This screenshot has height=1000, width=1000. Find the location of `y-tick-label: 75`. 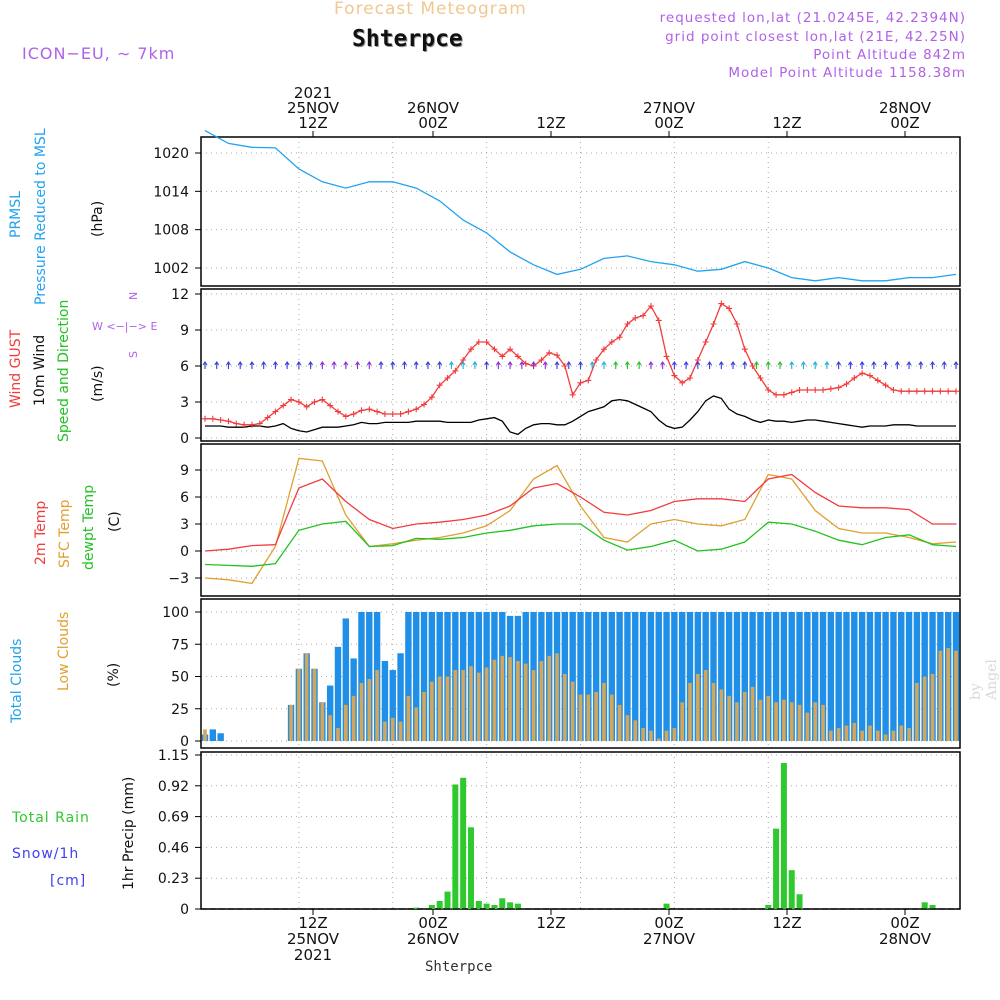

y-tick-label: 75 is located at coordinates (180, 645).